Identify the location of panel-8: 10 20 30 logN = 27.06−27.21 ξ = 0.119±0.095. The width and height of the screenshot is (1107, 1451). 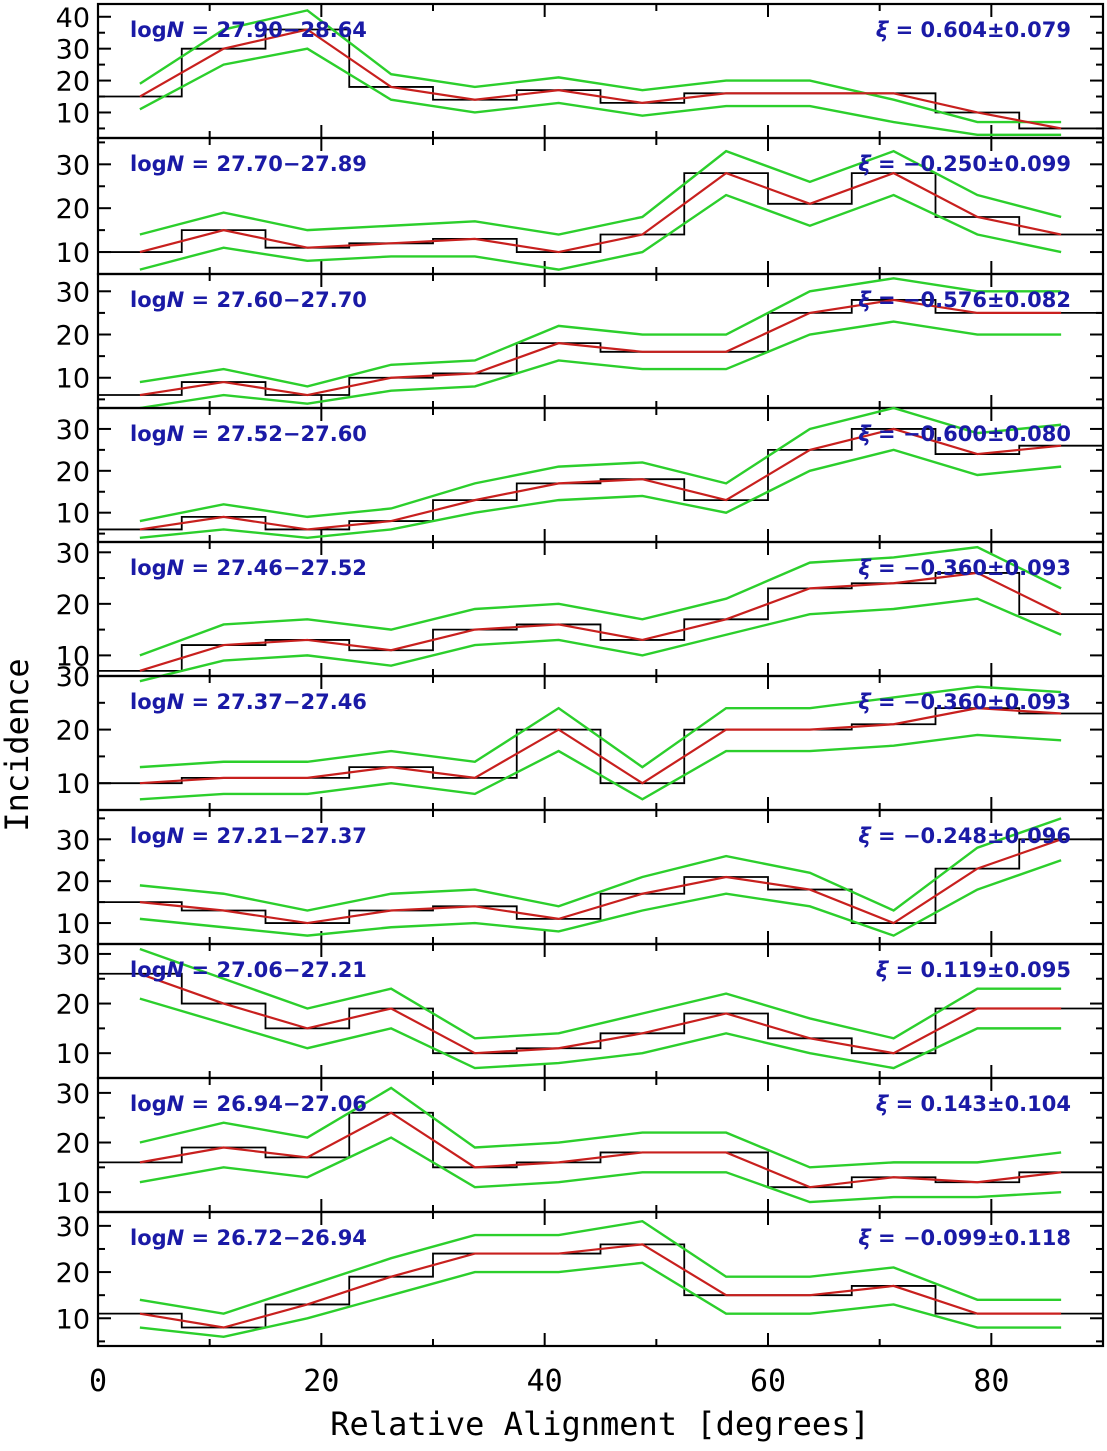
(580, 1010).